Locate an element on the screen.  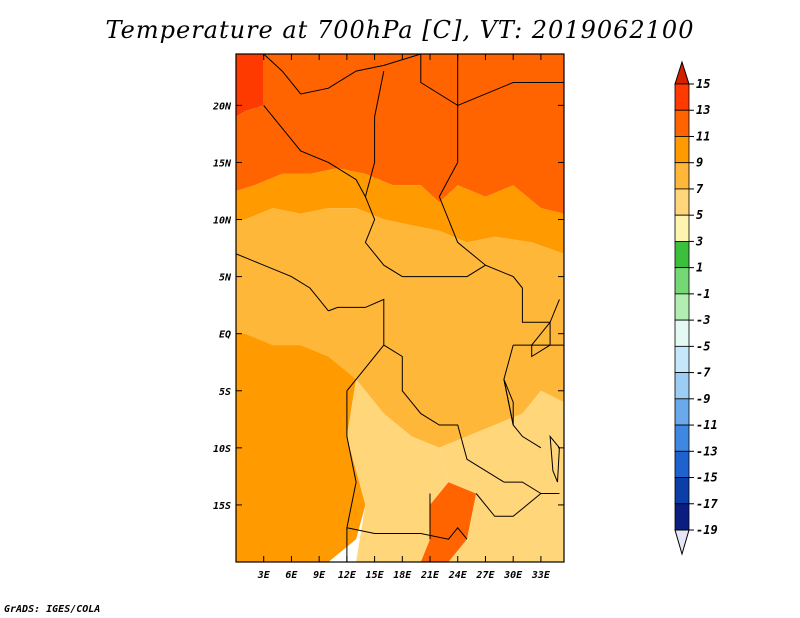
colorbar-label: 9 is located at coordinates (699, 163).